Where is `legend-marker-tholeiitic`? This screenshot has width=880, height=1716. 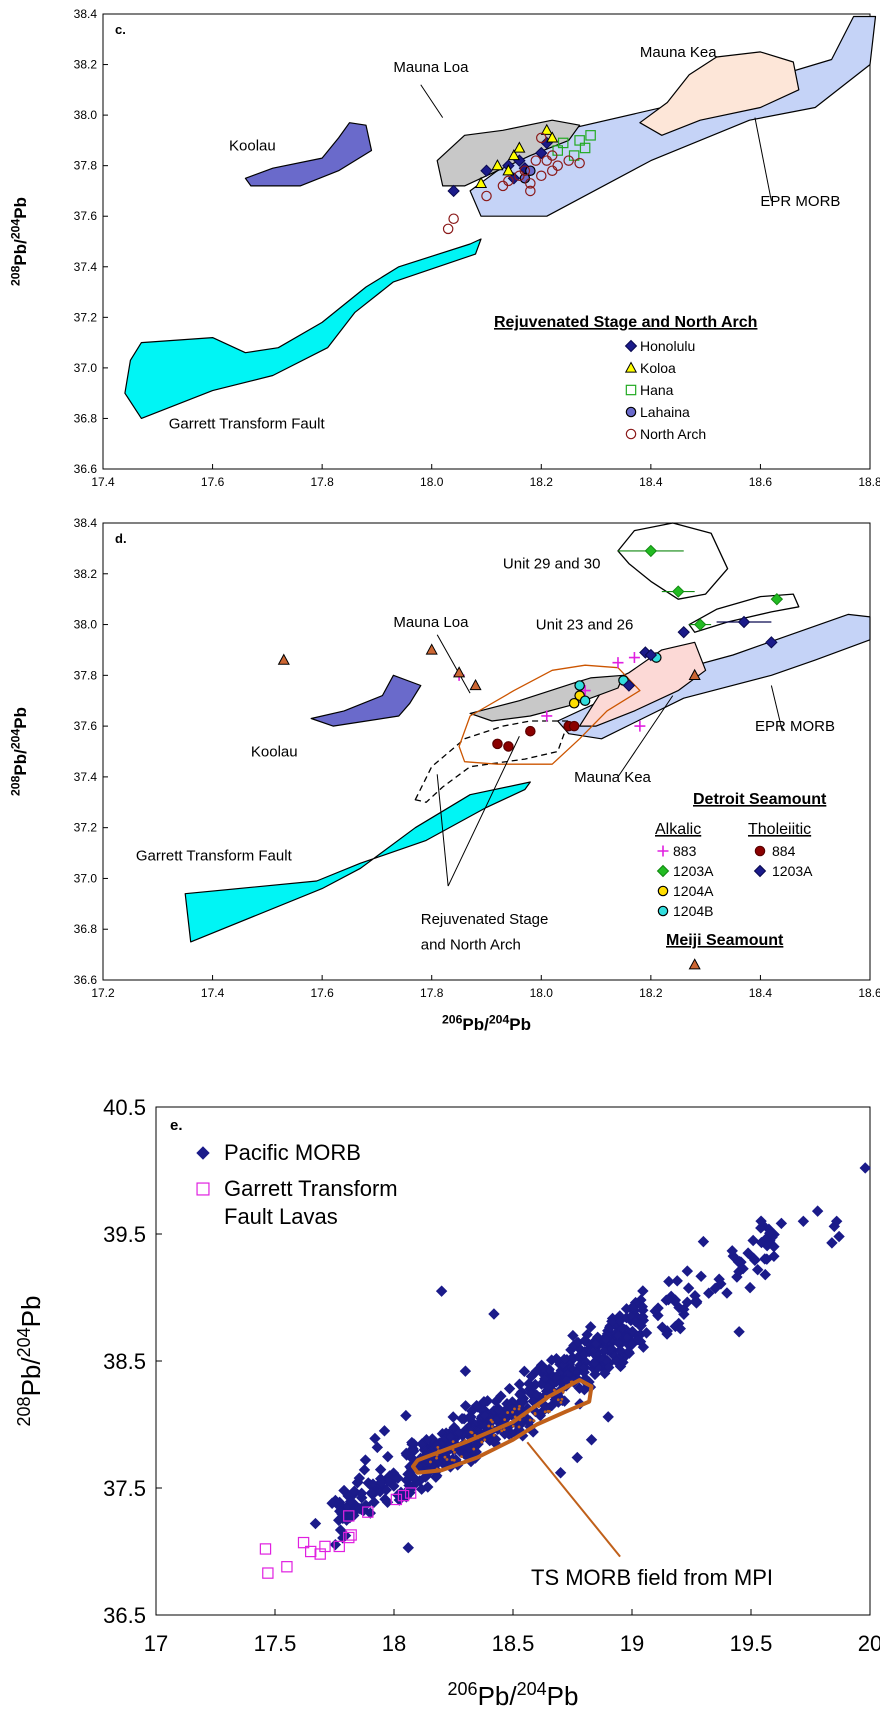
legend-marker-tholeiitic is located at coordinates (760, 871).